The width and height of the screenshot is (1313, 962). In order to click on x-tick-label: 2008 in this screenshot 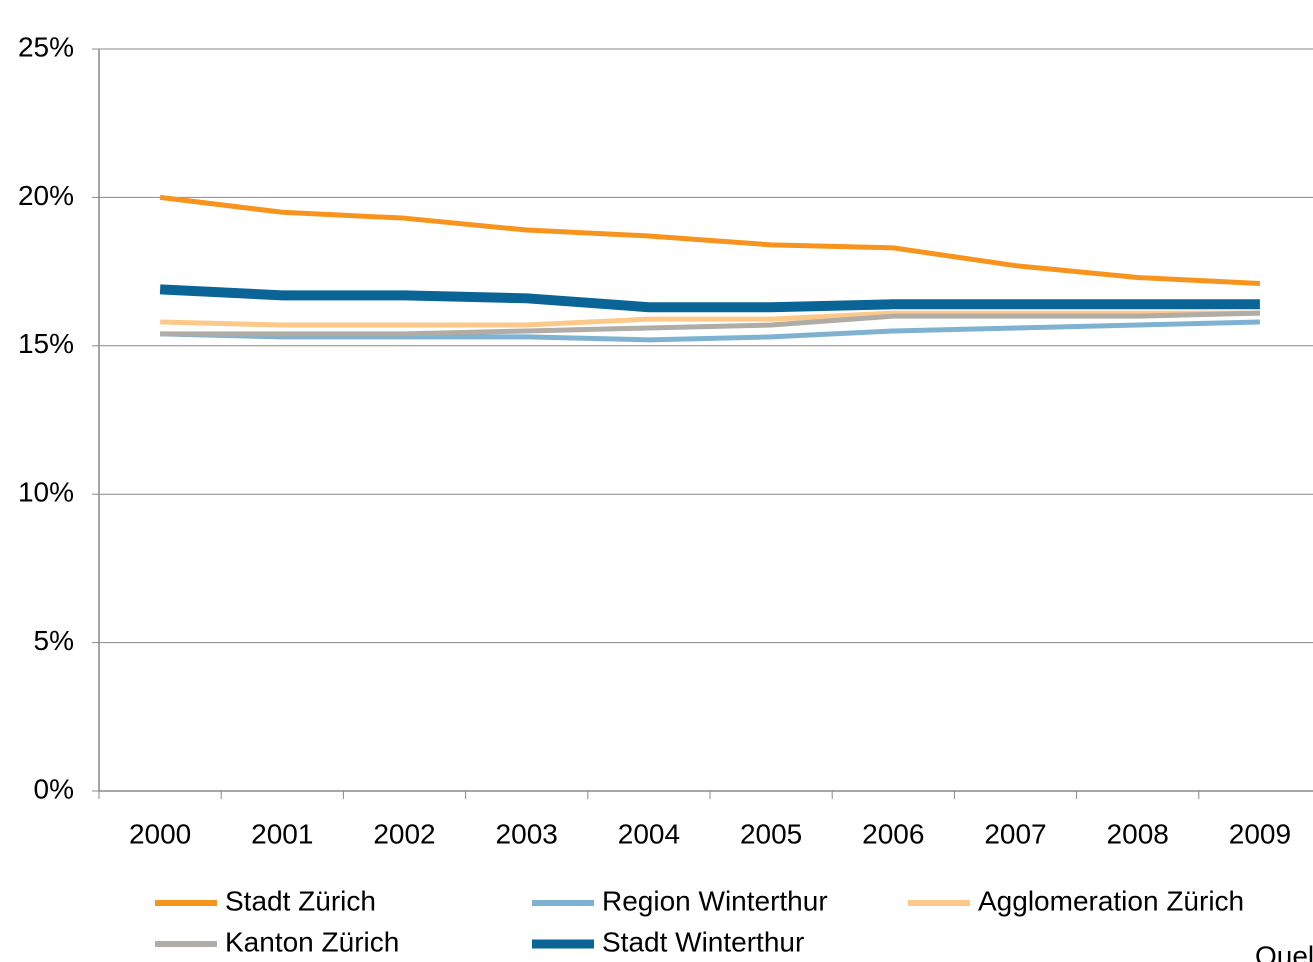, I will do `click(1138, 833)`.